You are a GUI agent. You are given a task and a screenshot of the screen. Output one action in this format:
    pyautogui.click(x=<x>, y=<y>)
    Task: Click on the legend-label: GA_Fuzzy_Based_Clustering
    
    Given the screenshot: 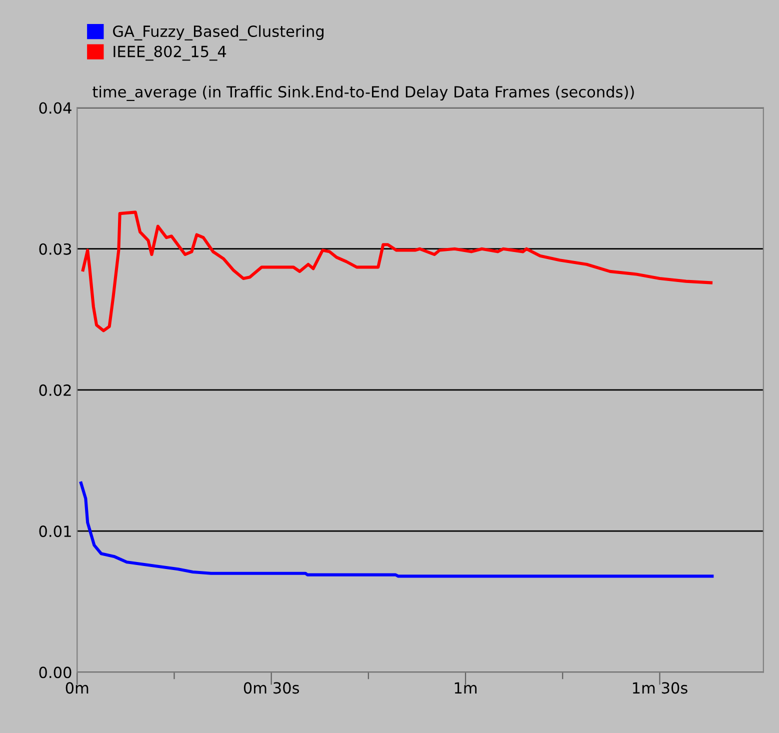 What is the action you would take?
    pyautogui.click(x=218, y=32)
    